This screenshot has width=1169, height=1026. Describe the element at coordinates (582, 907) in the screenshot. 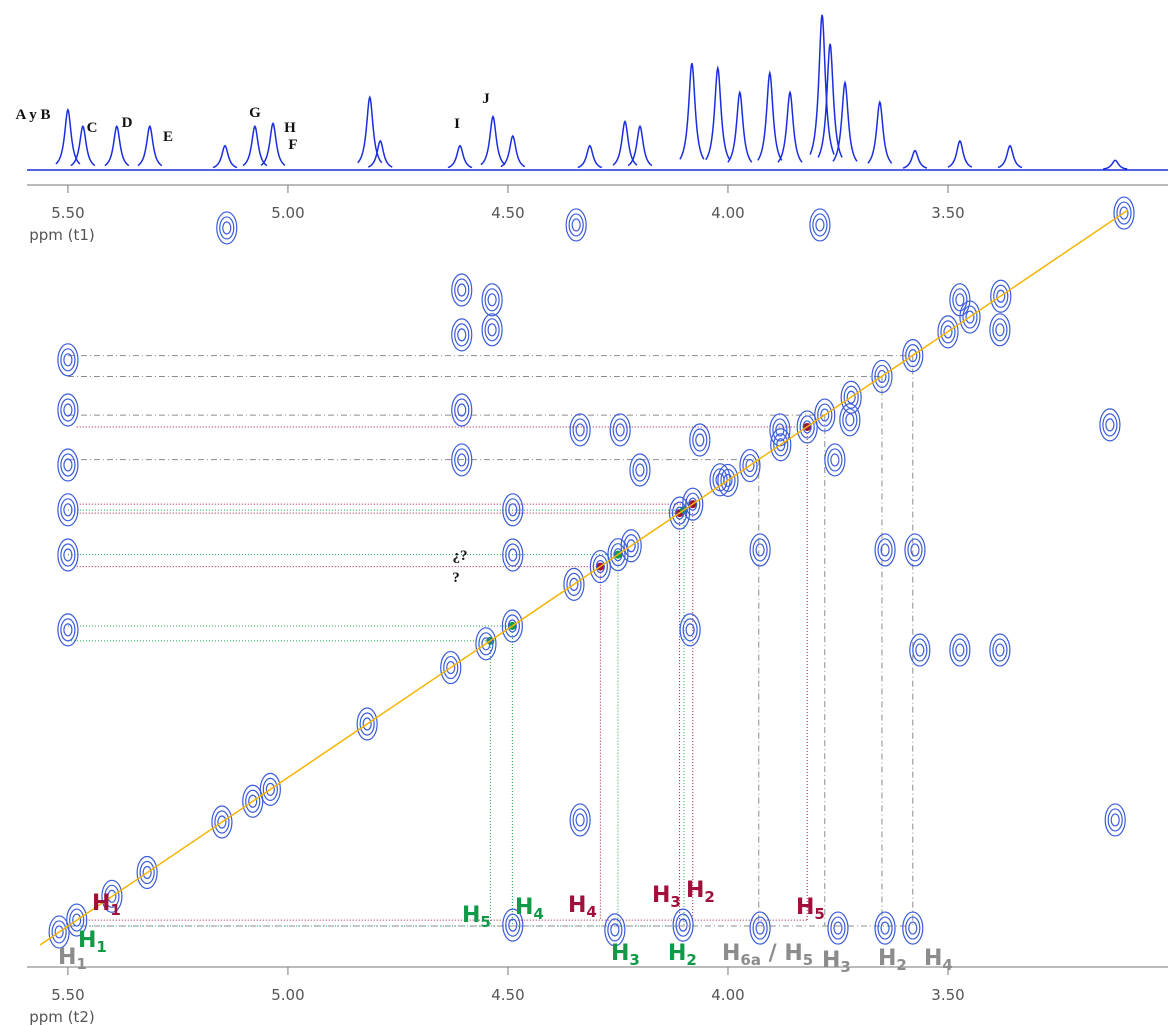

I see `assignment: H4` at that location.